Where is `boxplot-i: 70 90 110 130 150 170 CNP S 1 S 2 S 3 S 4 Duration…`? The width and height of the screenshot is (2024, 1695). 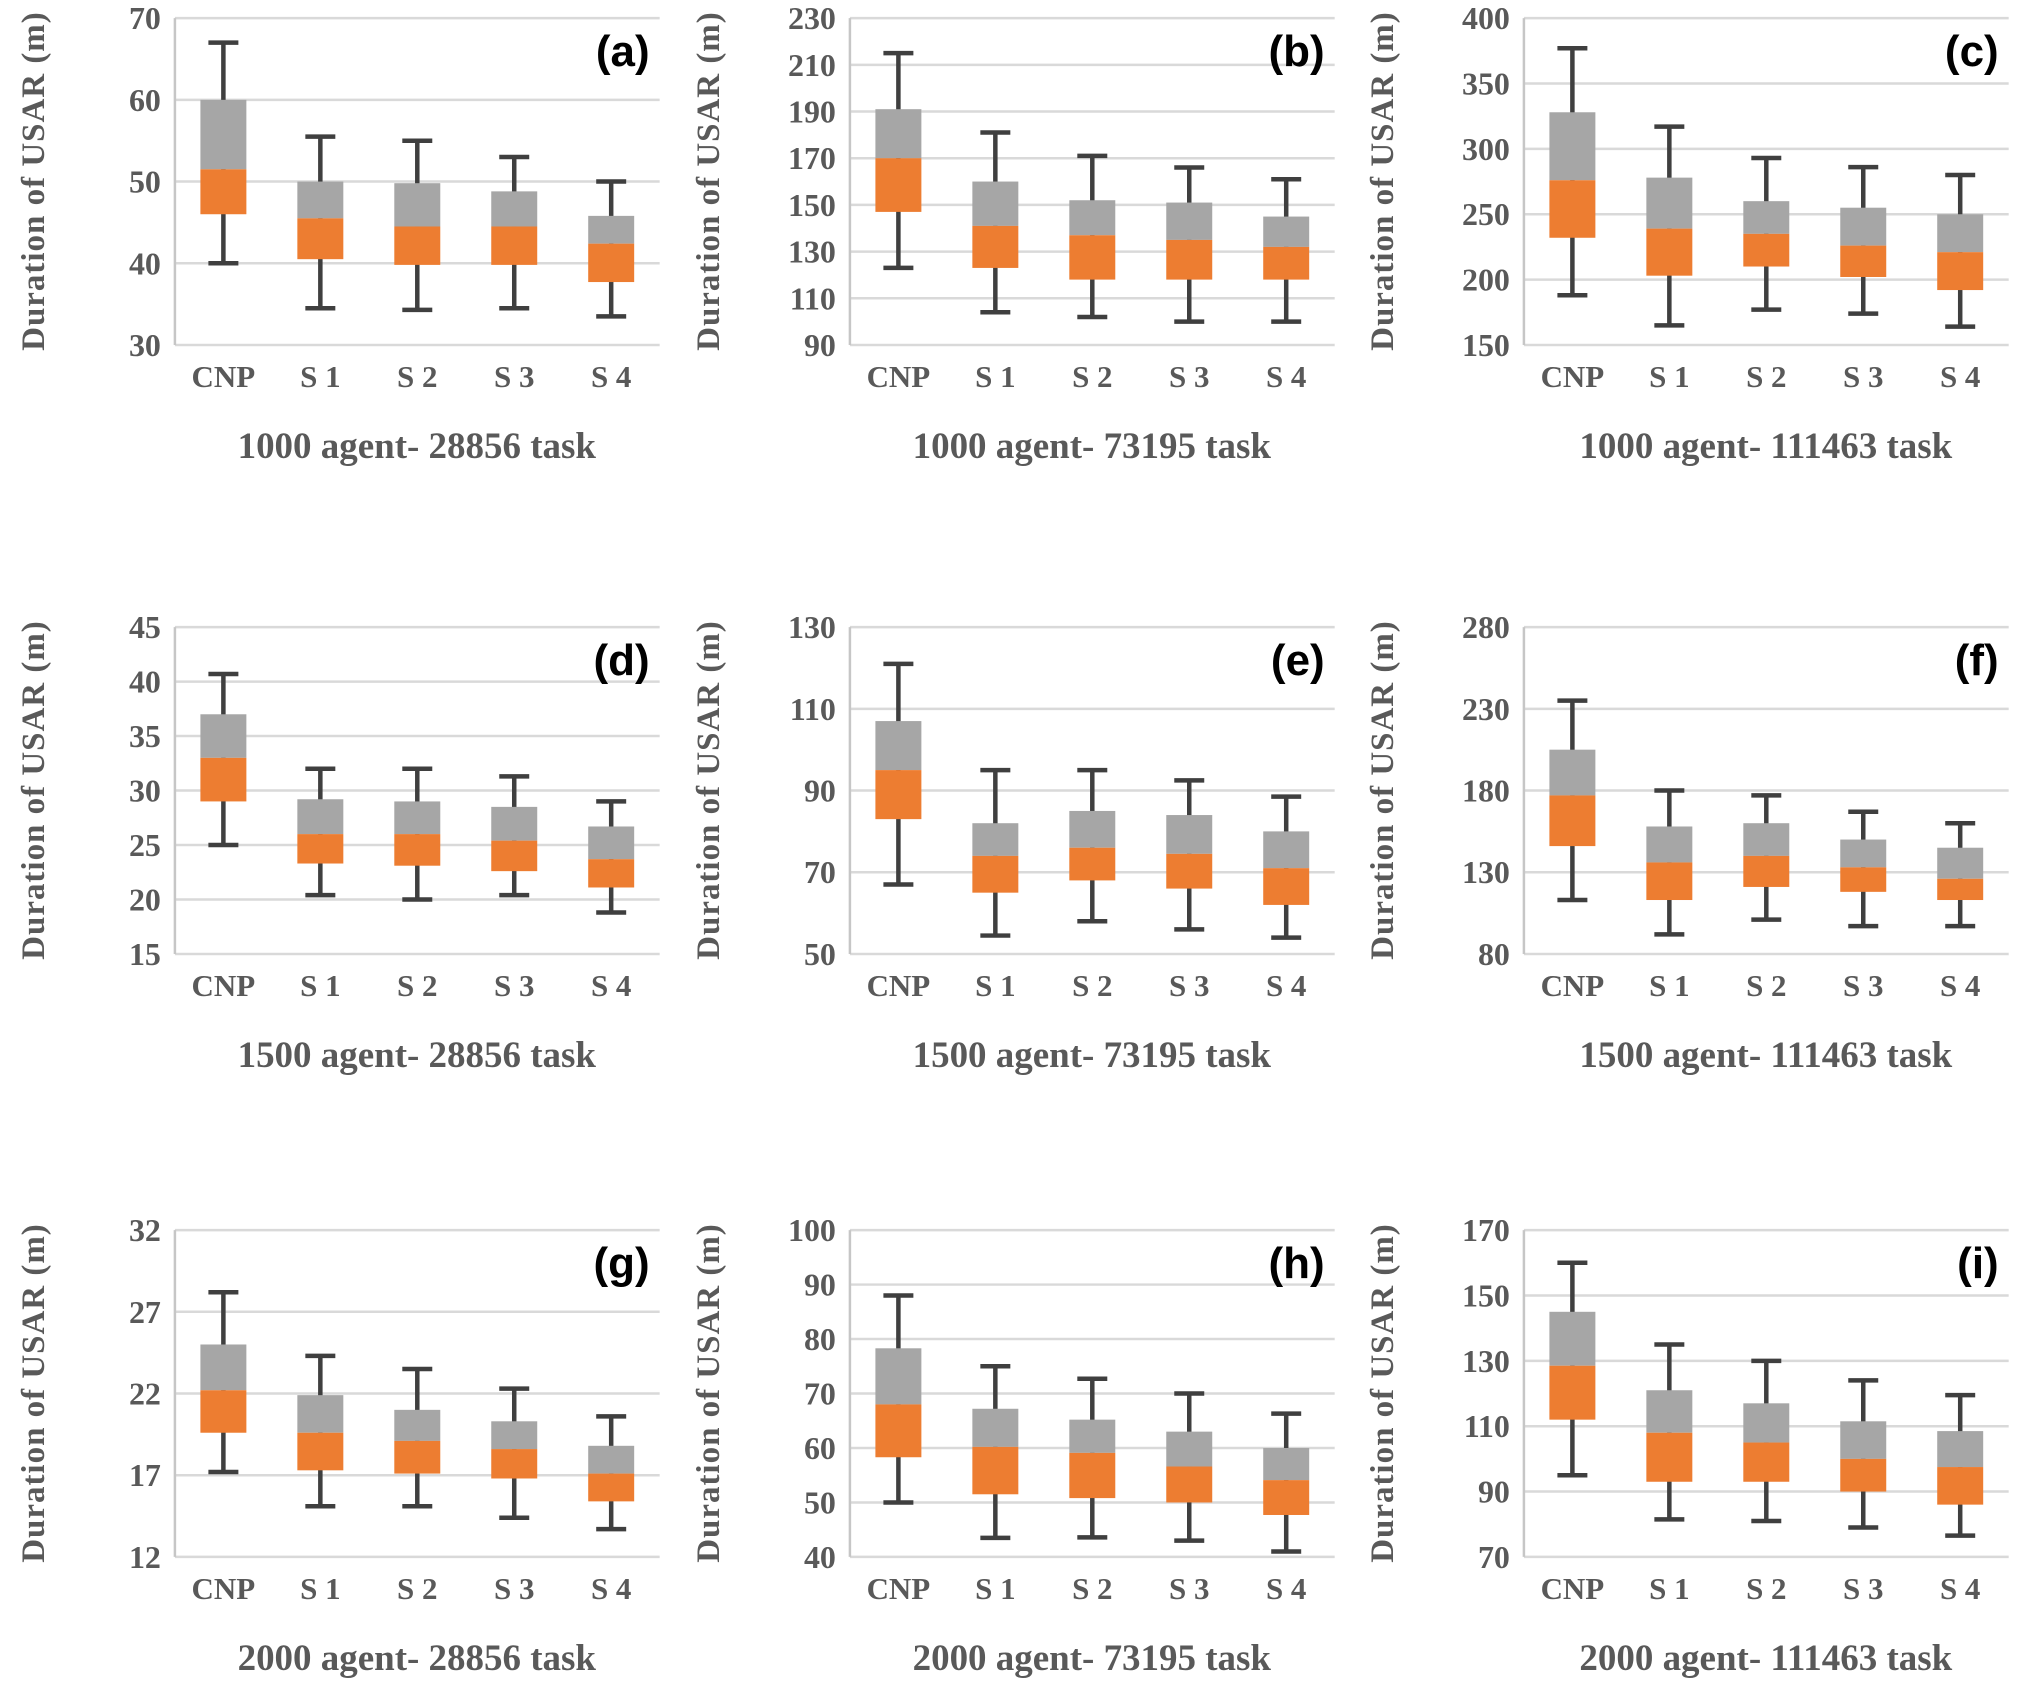
boxplot-i: 70 90 110 130 150 170 CNP S 1 S 2 S 3 S 4 Duration… is located at coordinates (1687, 1445).